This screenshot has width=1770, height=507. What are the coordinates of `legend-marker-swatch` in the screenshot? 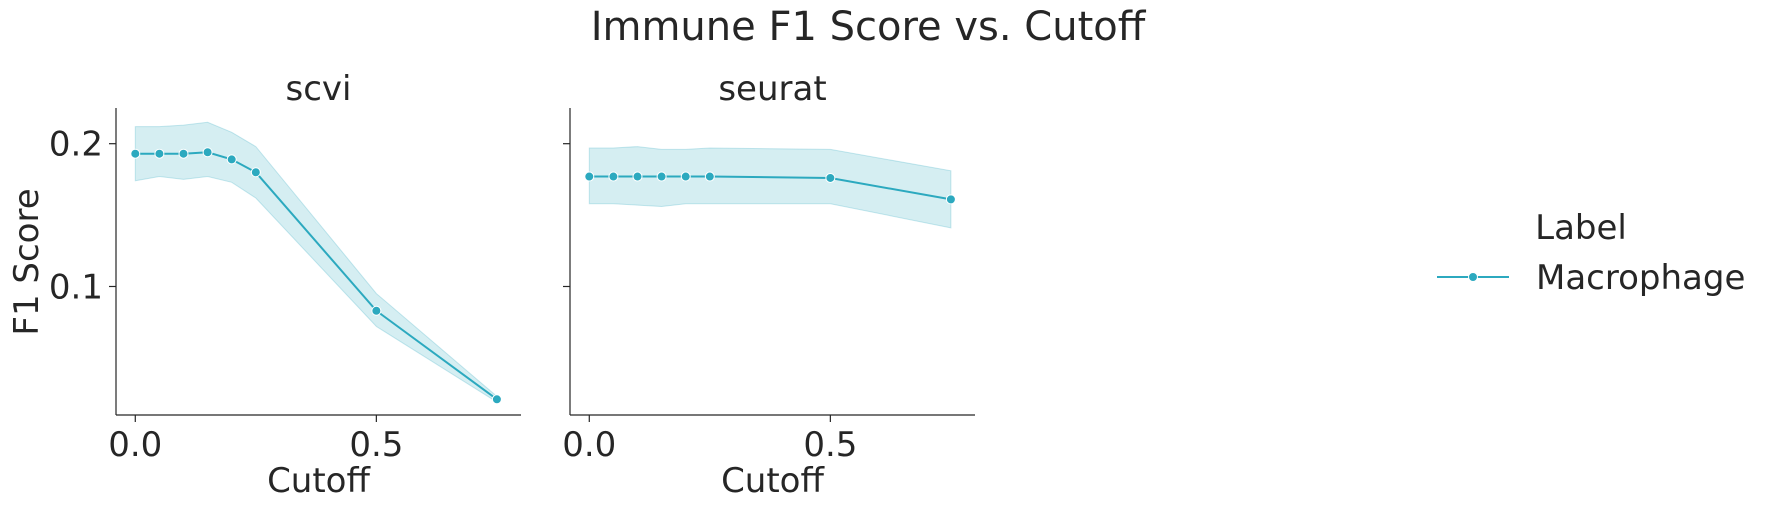 It's located at (1473, 277).